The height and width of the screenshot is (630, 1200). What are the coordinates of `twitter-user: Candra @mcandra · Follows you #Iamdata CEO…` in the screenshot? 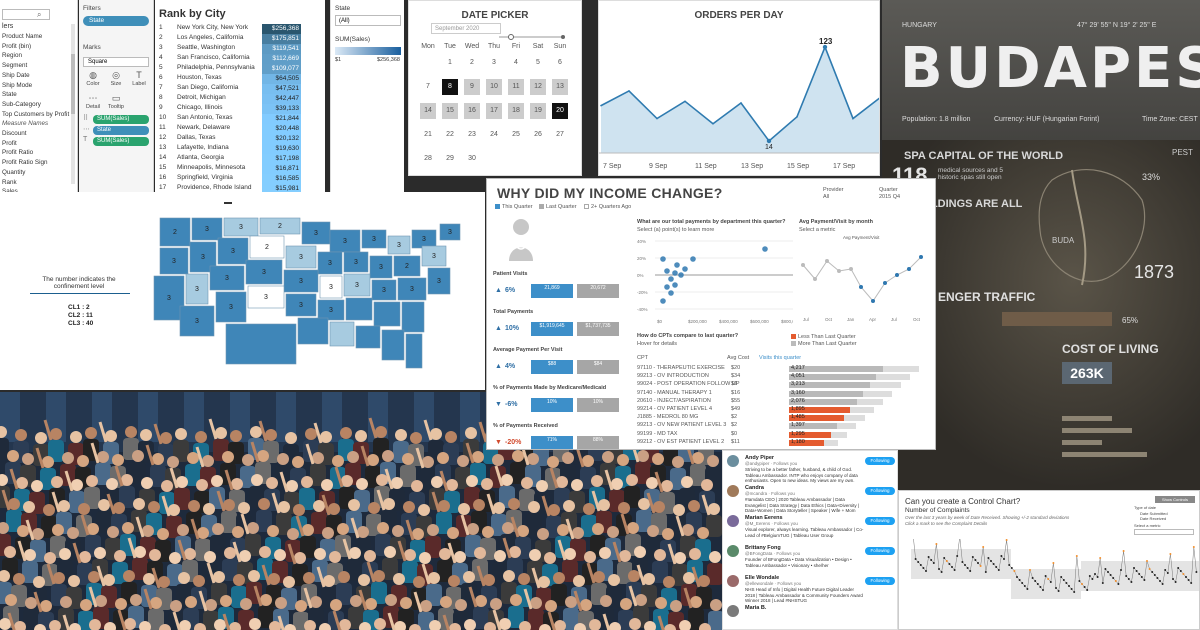 It's located at (811, 499).